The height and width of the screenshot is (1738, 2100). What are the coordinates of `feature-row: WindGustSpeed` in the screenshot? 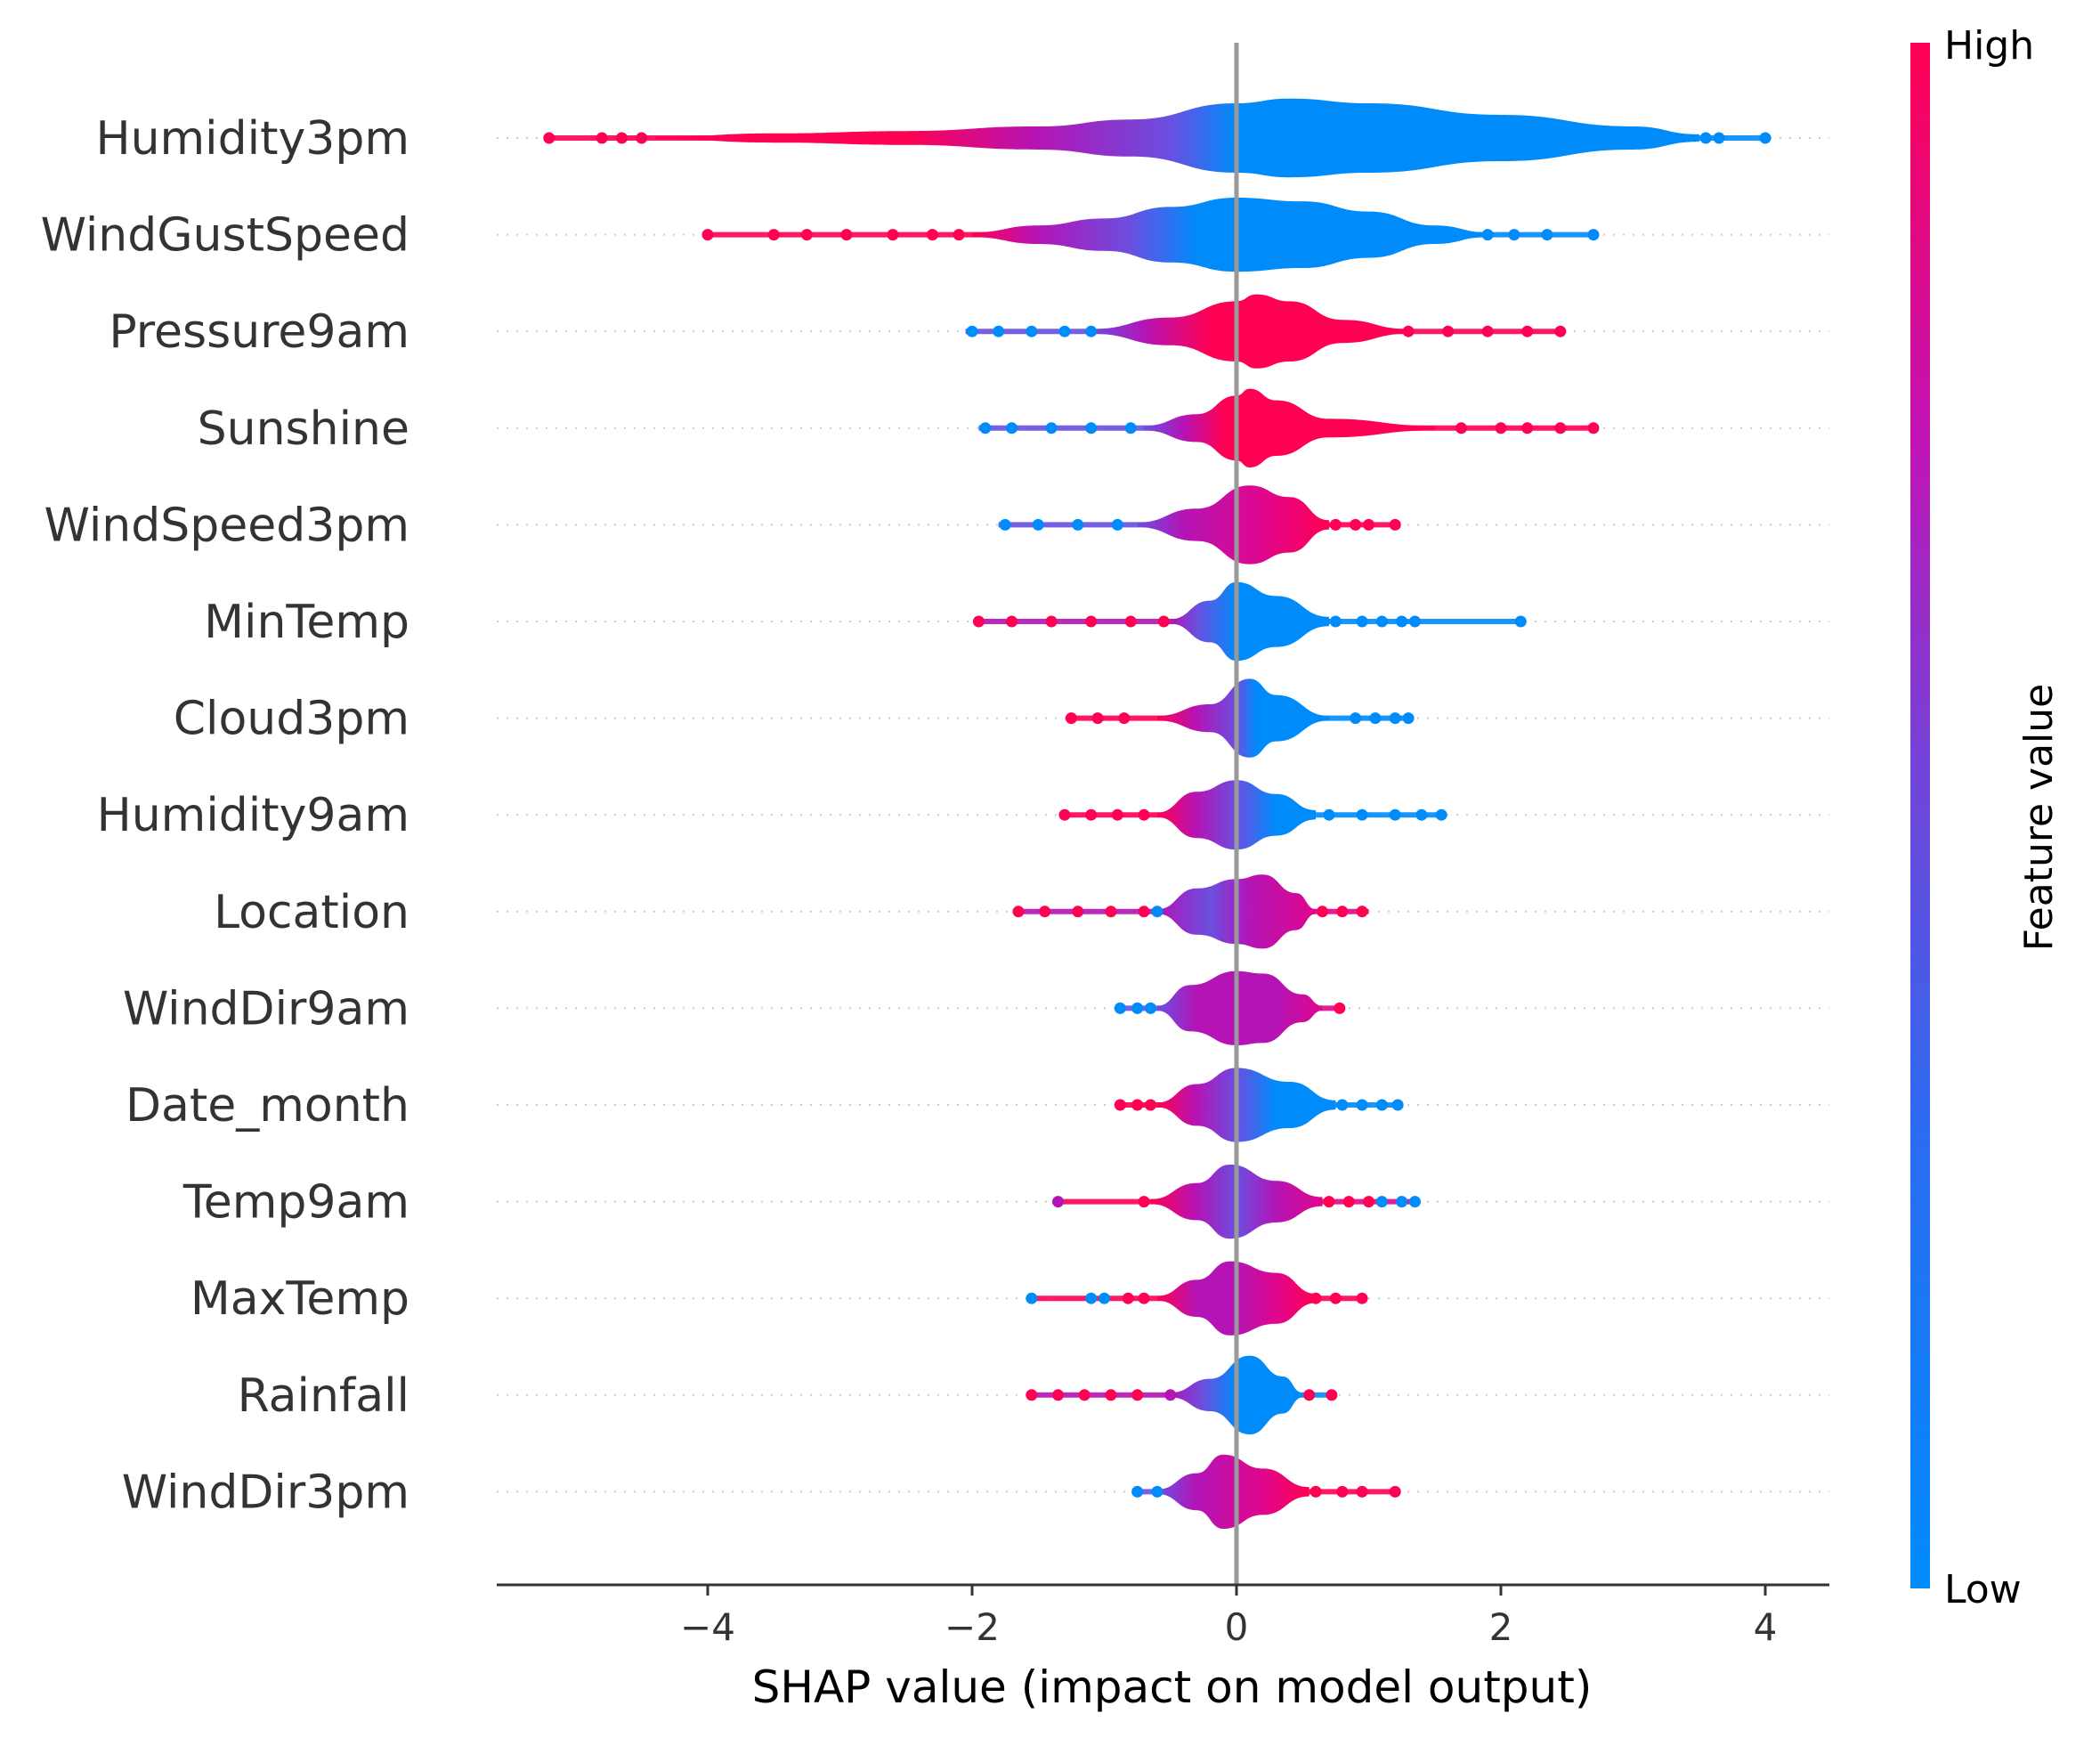 It's located at (935, 235).